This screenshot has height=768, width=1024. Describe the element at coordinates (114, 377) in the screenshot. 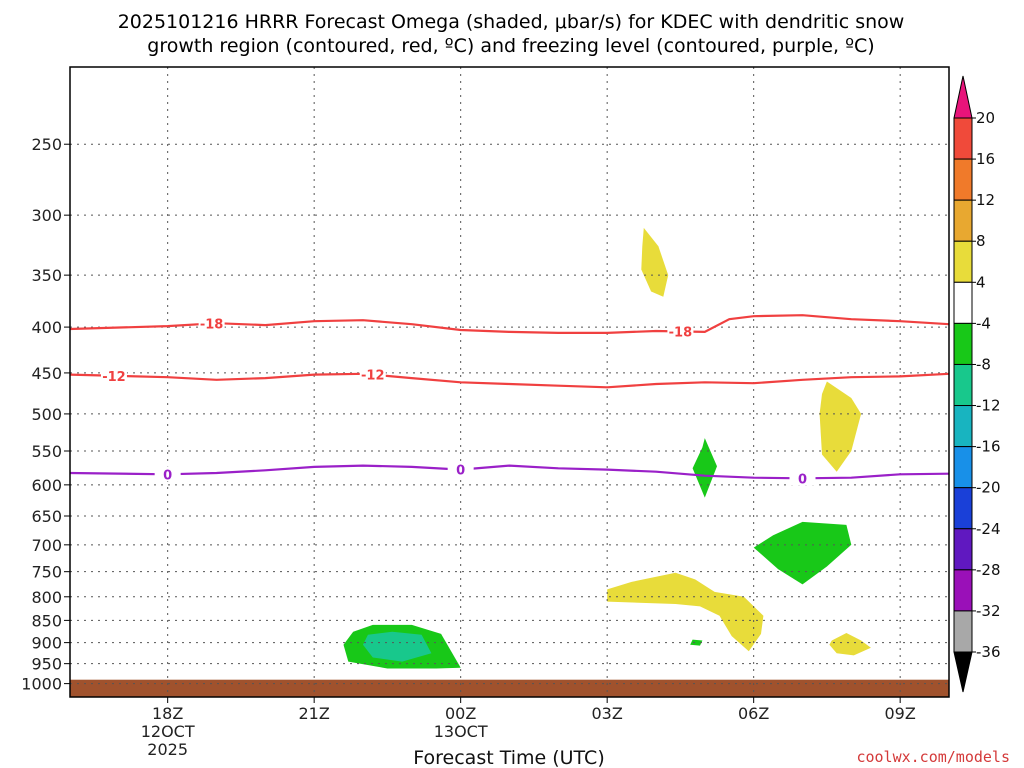

I see `contour-label-2-1: -12` at that location.